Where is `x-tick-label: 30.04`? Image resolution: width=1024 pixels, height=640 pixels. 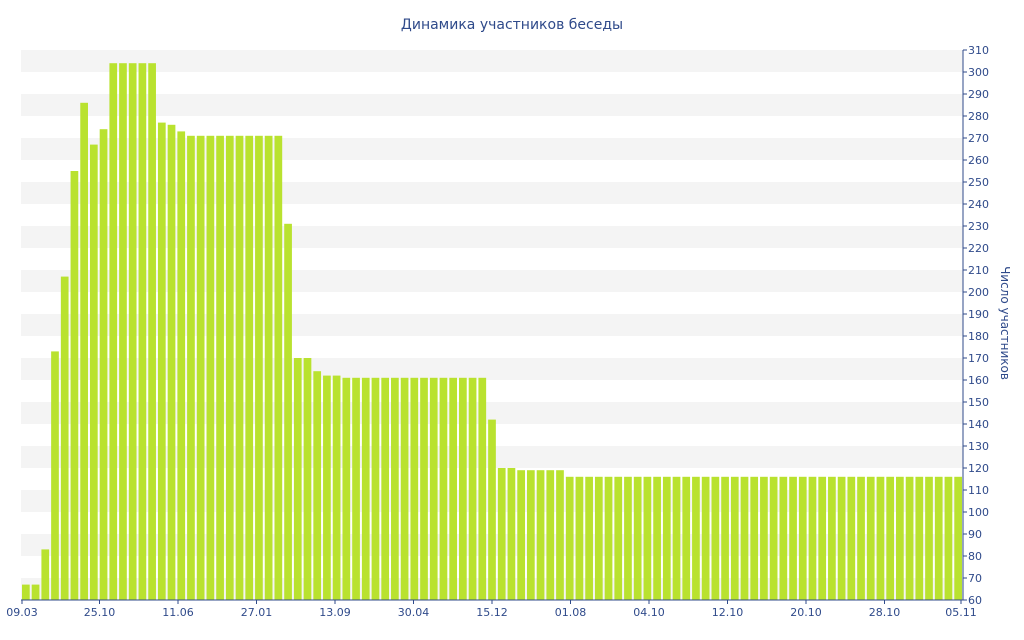
x-tick-label: 30.04 is located at coordinates (414, 612).